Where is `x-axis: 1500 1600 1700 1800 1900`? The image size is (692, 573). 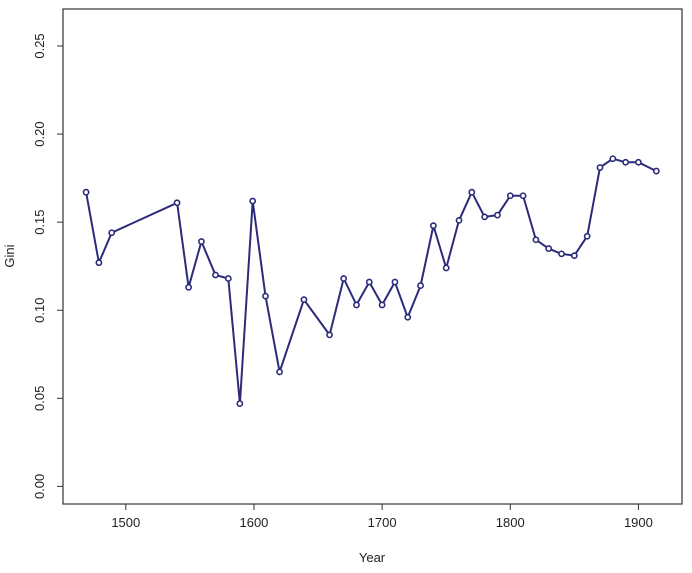 x-axis: 1500 1600 1700 1800 1900 is located at coordinates (382, 517).